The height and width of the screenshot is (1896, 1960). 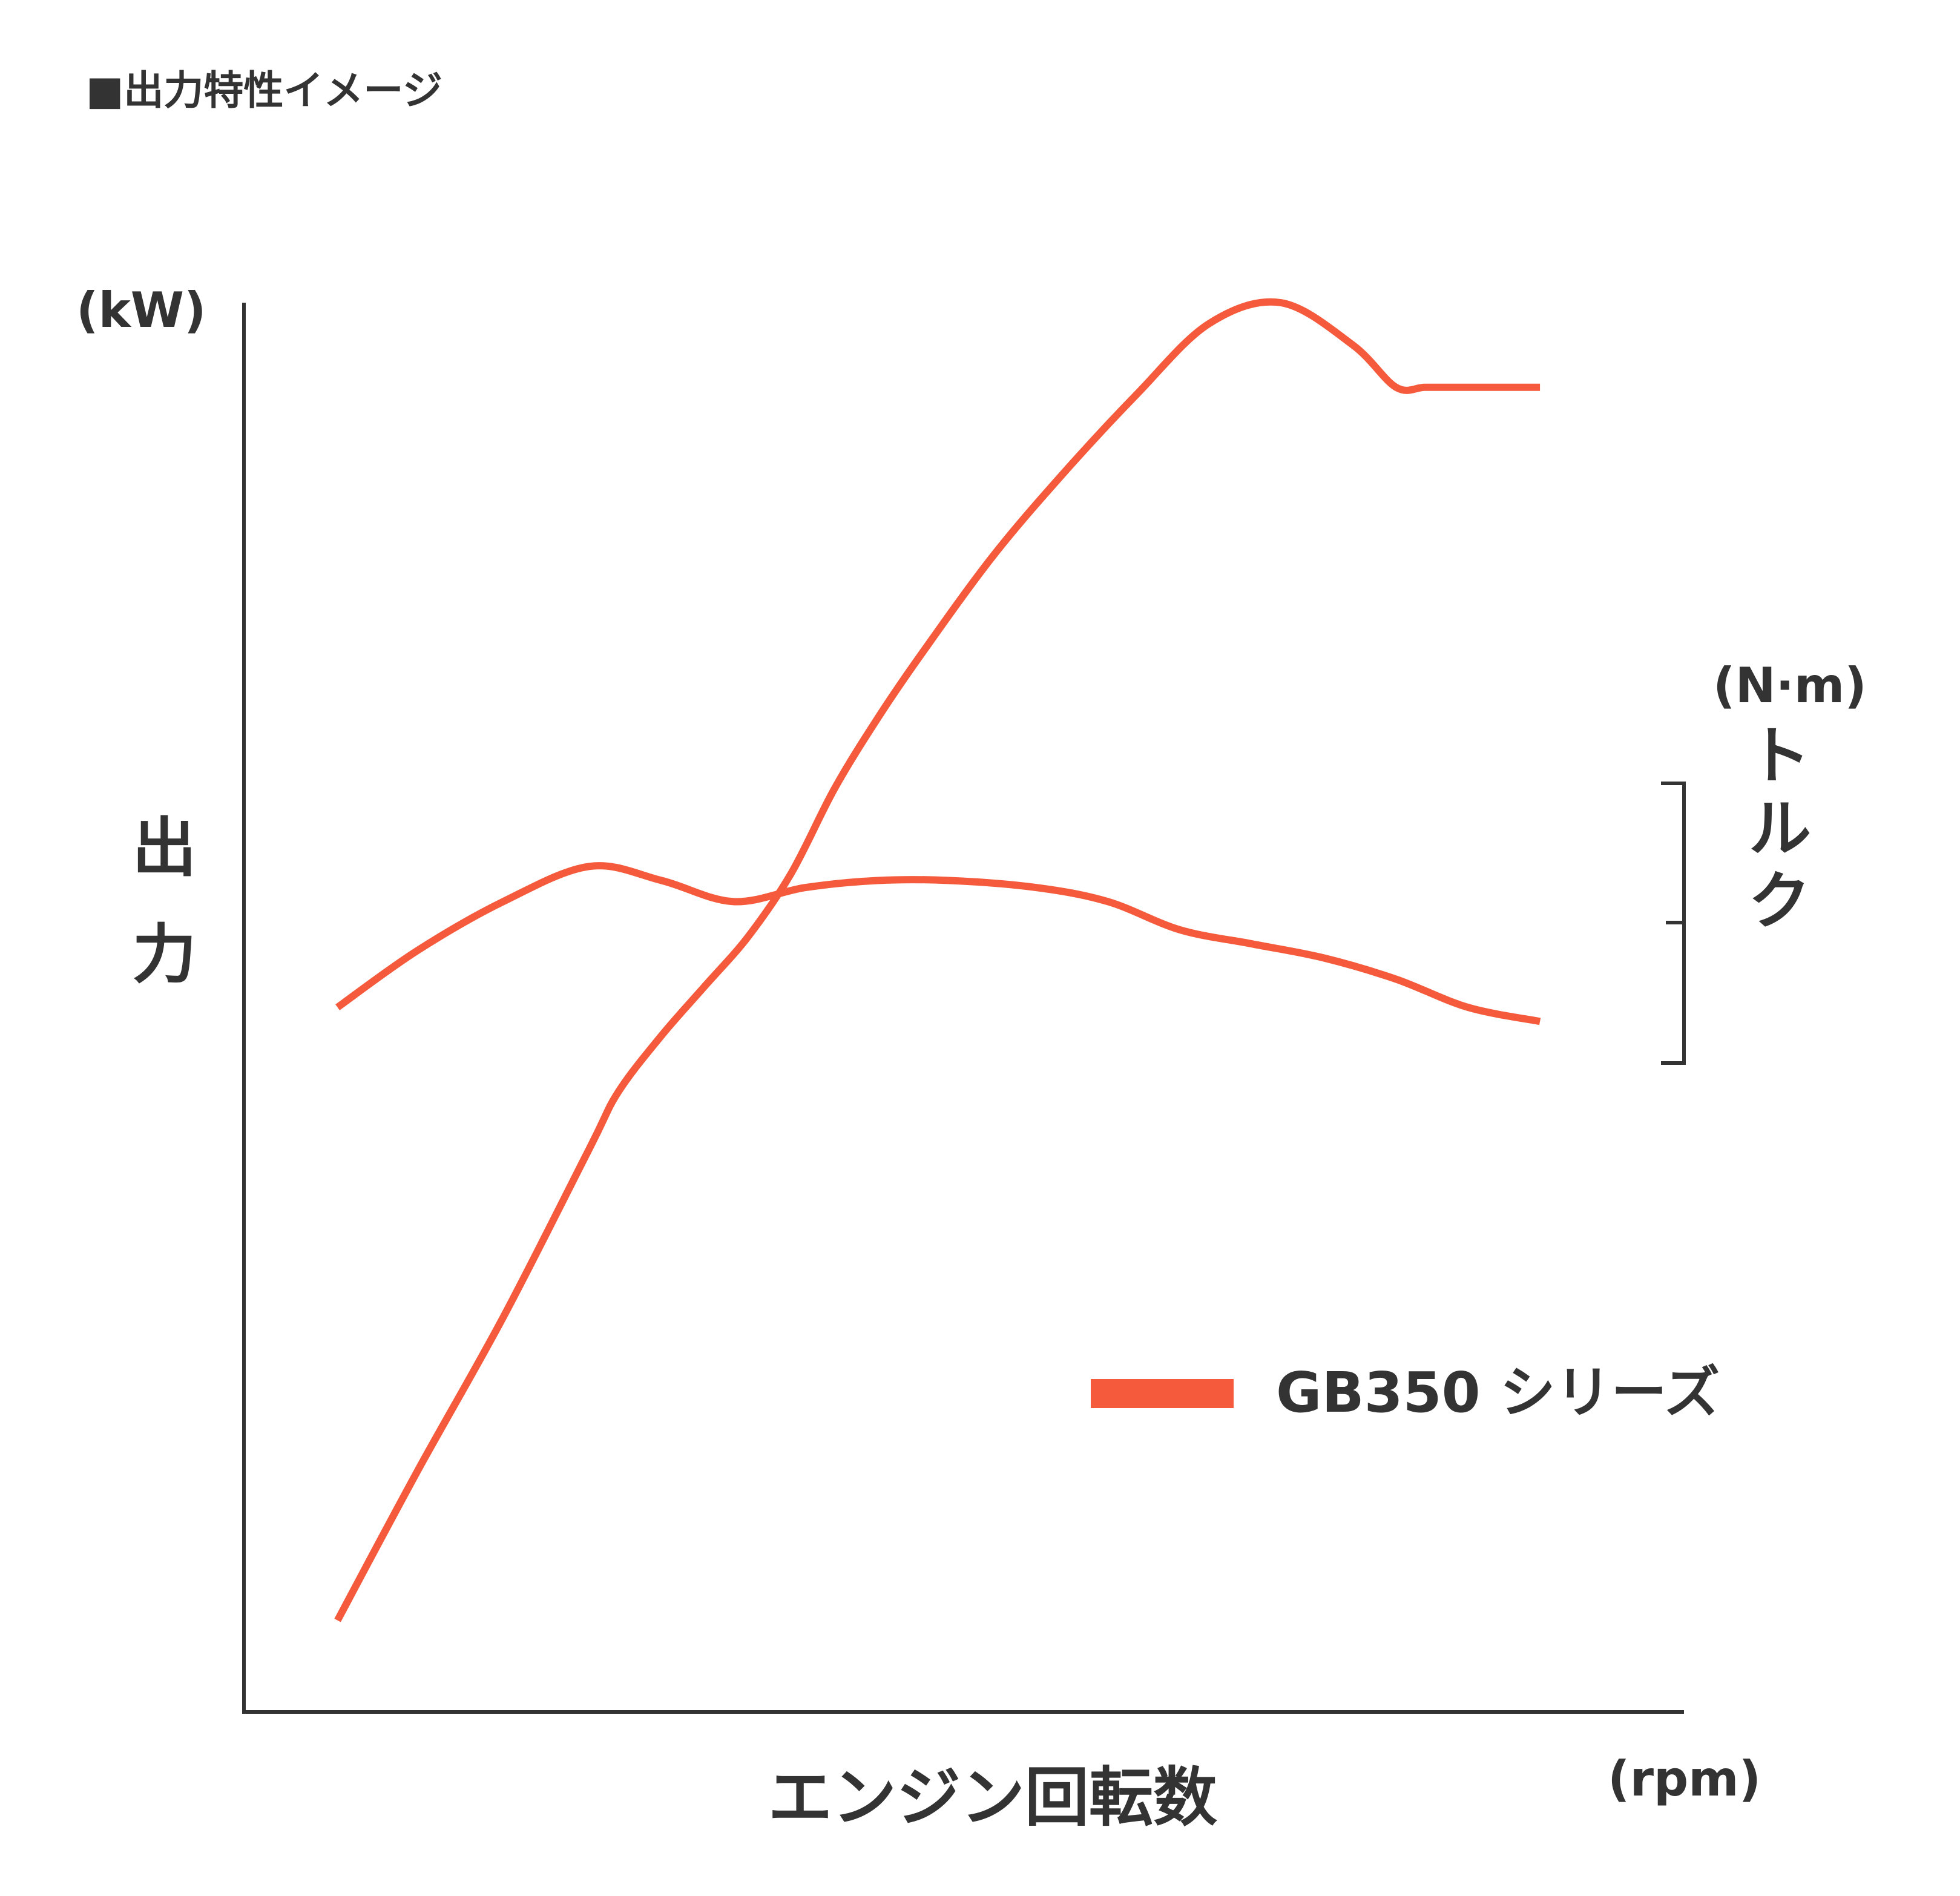 What do you see at coordinates (1162, 1393) in the screenshot?
I see `legend-swatch` at bounding box center [1162, 1393].